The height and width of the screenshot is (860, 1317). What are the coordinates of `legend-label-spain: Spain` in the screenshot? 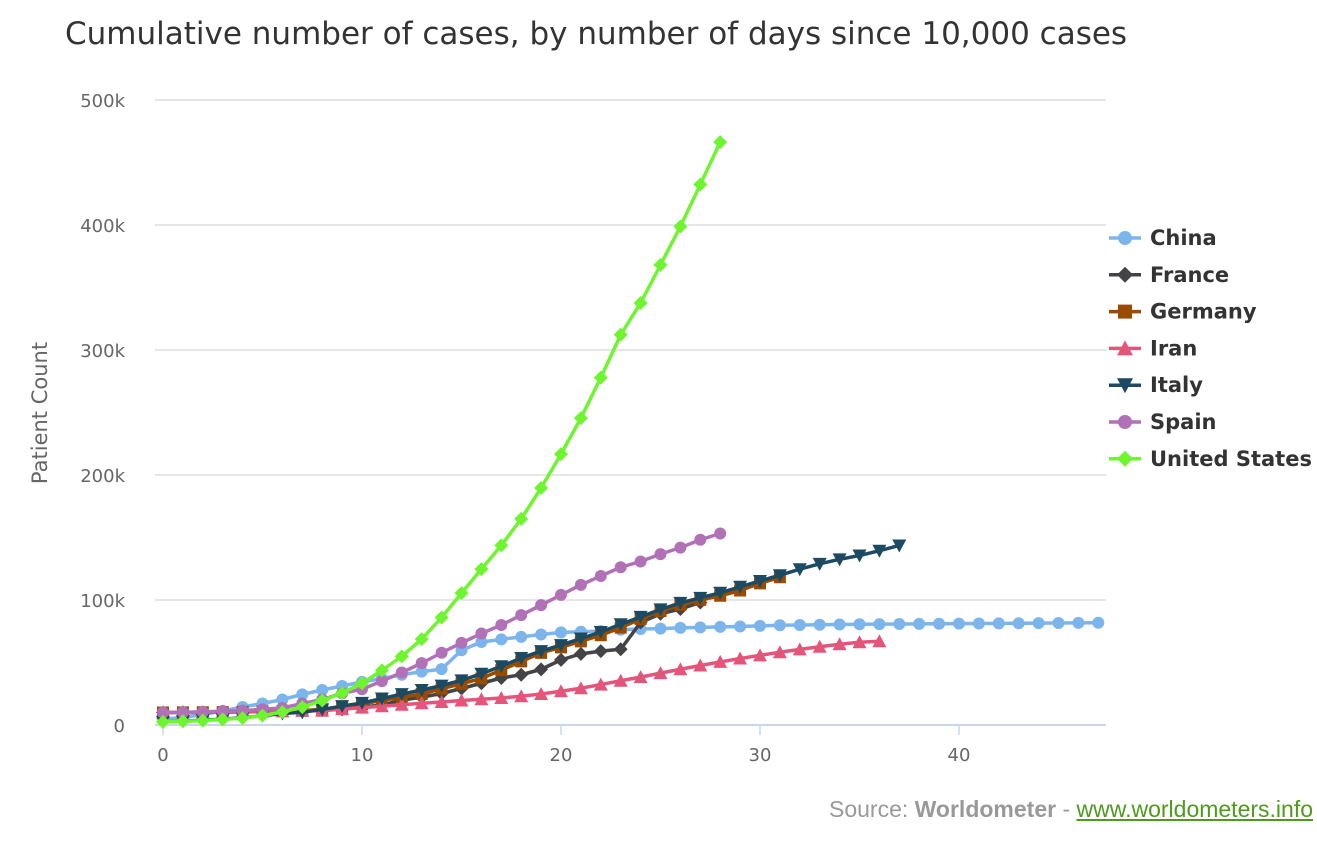 It's located at (1183, 422).